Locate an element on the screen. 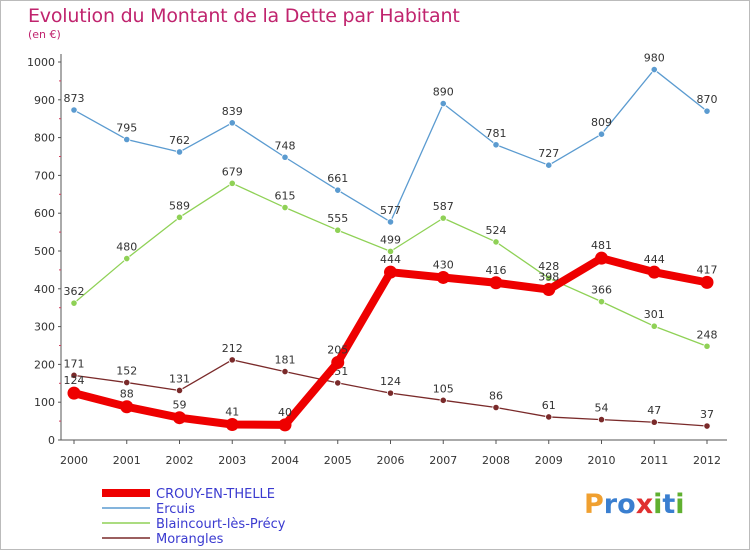  x-tick-label: 2012 is located at coordinates (707, 460).